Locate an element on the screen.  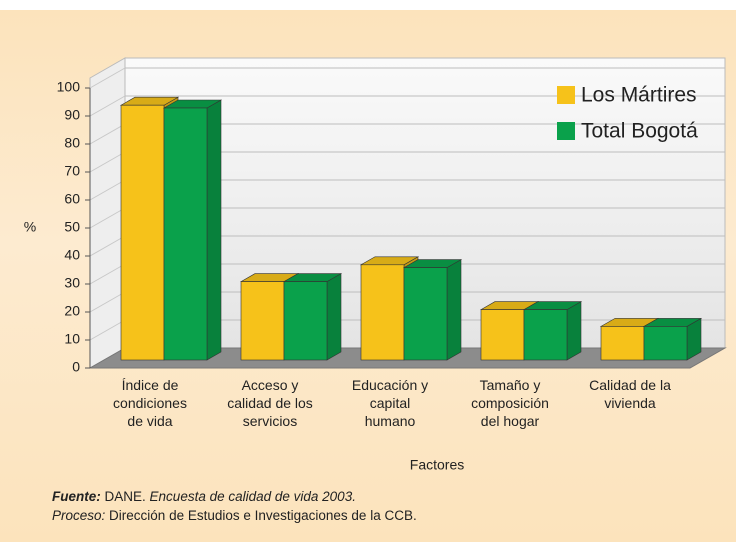
y-tick-label: 60 is located at coordinates (72, 199).